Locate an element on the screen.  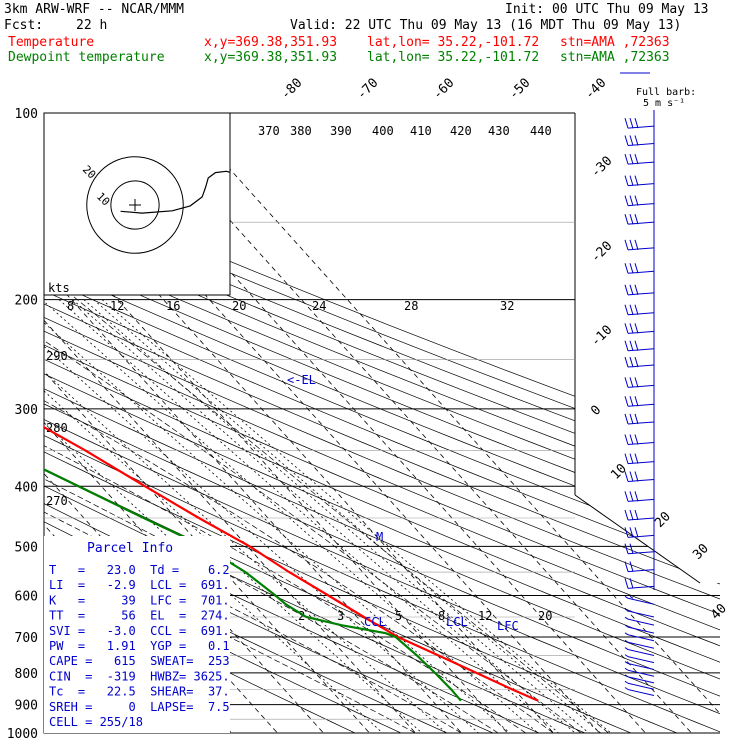
dewpoint-xy: x,y=369.38,351.93 is located at coordinates (271, 57).